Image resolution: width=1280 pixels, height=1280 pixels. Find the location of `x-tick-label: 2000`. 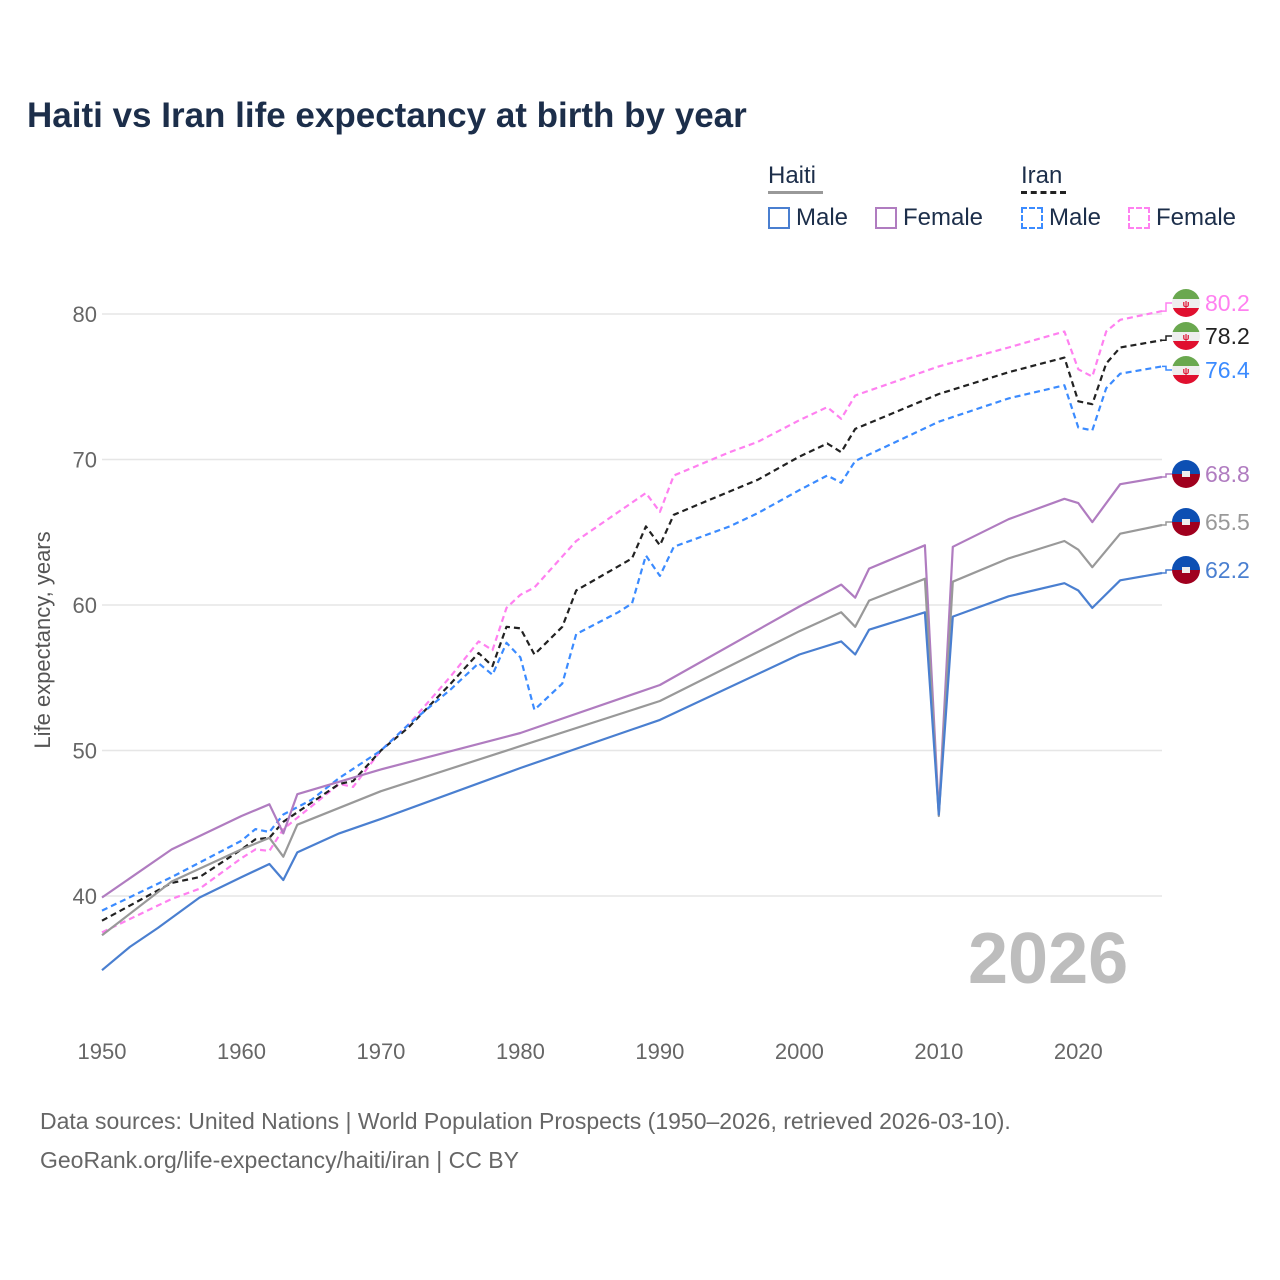

x-tick-label: 2000 is located at coordinates (799, 1051).